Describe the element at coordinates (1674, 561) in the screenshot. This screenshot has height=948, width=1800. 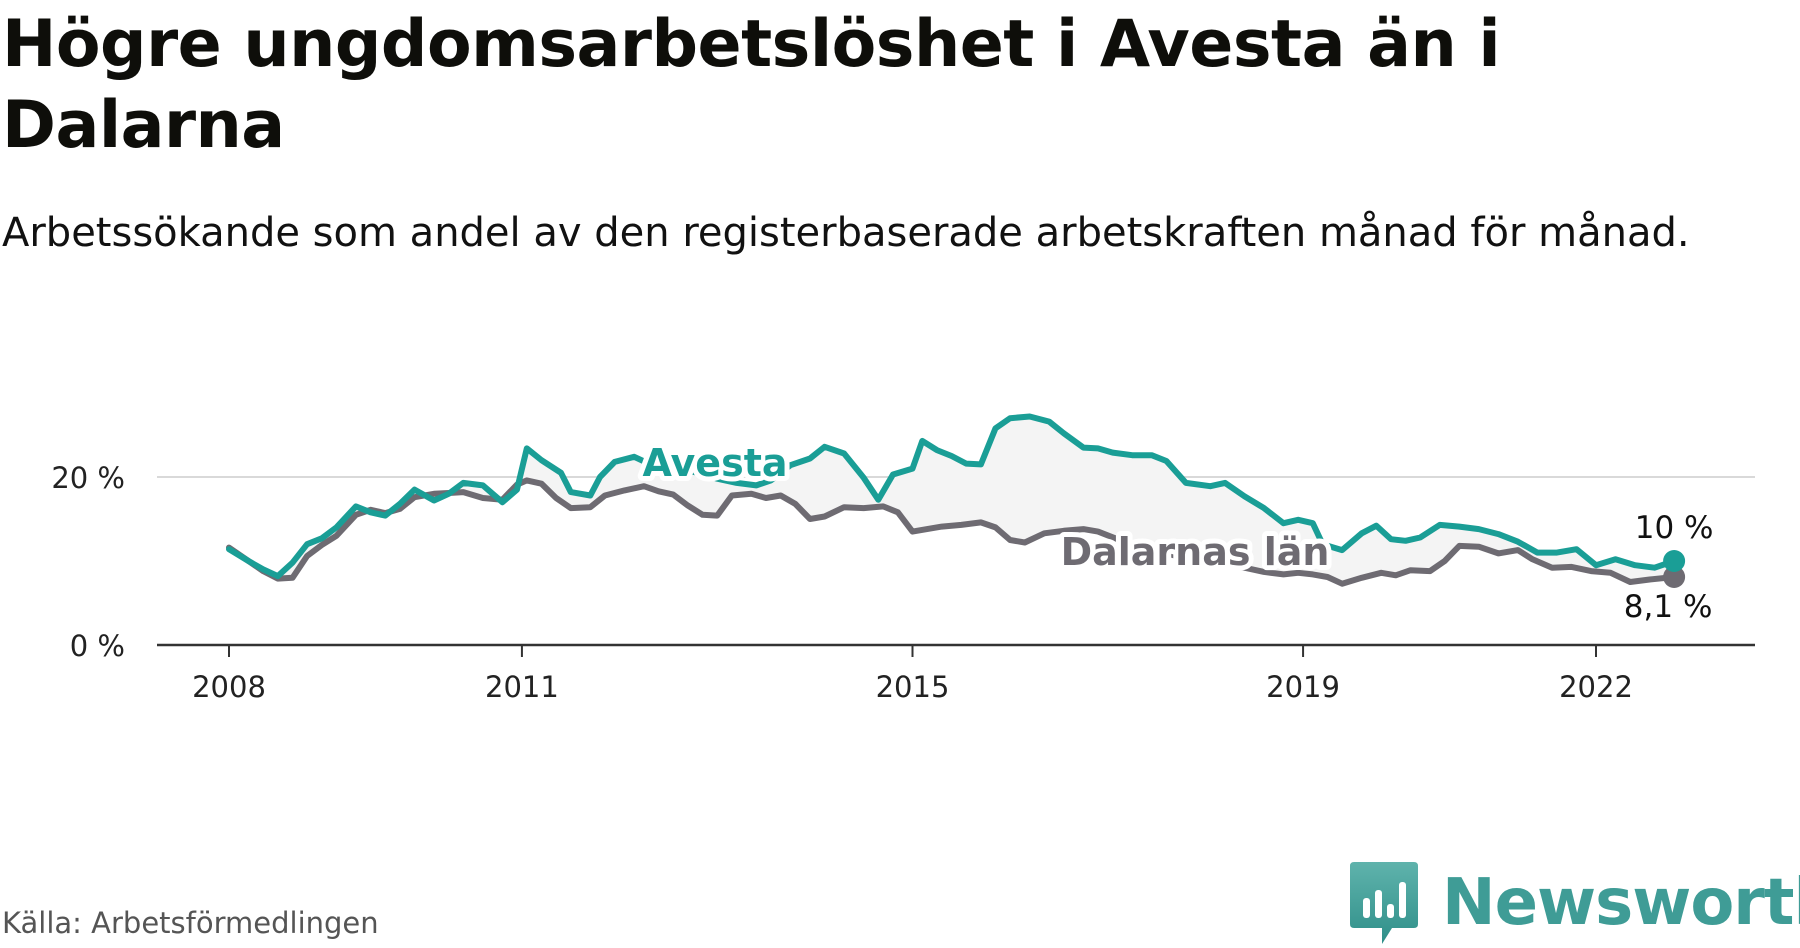
I see `endpoint-avesta` at that location.